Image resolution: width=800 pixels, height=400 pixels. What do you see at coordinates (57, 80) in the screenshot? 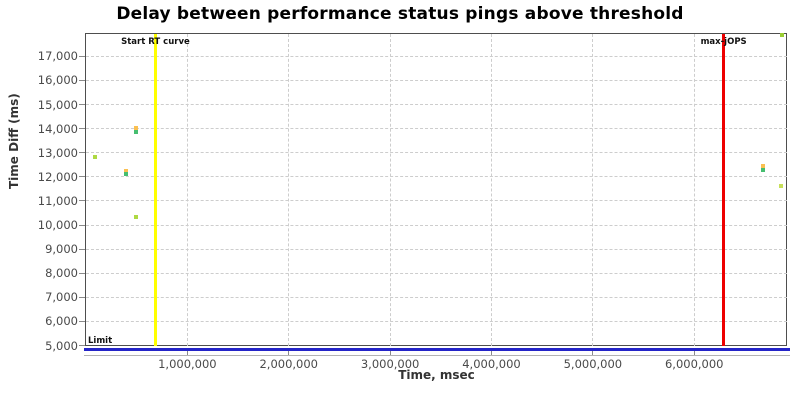
I see `y-tick-label: 16,000` at bounding box center [57, 80].